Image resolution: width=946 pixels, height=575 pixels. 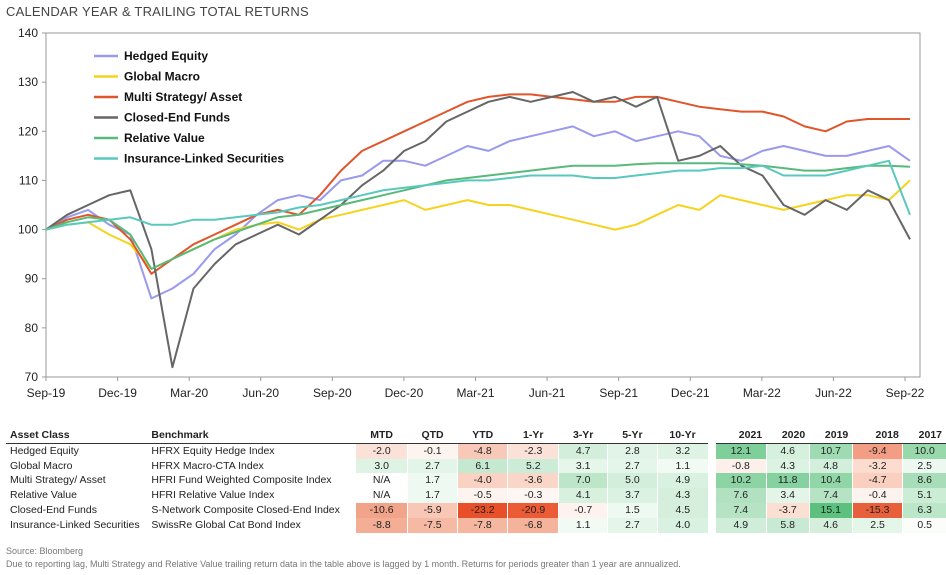 What do you see at coordinates (75, 524) in the screenshot?
I see `asset-class-cell: Insurance-Linked Securities` at bounding box center [75, 524].